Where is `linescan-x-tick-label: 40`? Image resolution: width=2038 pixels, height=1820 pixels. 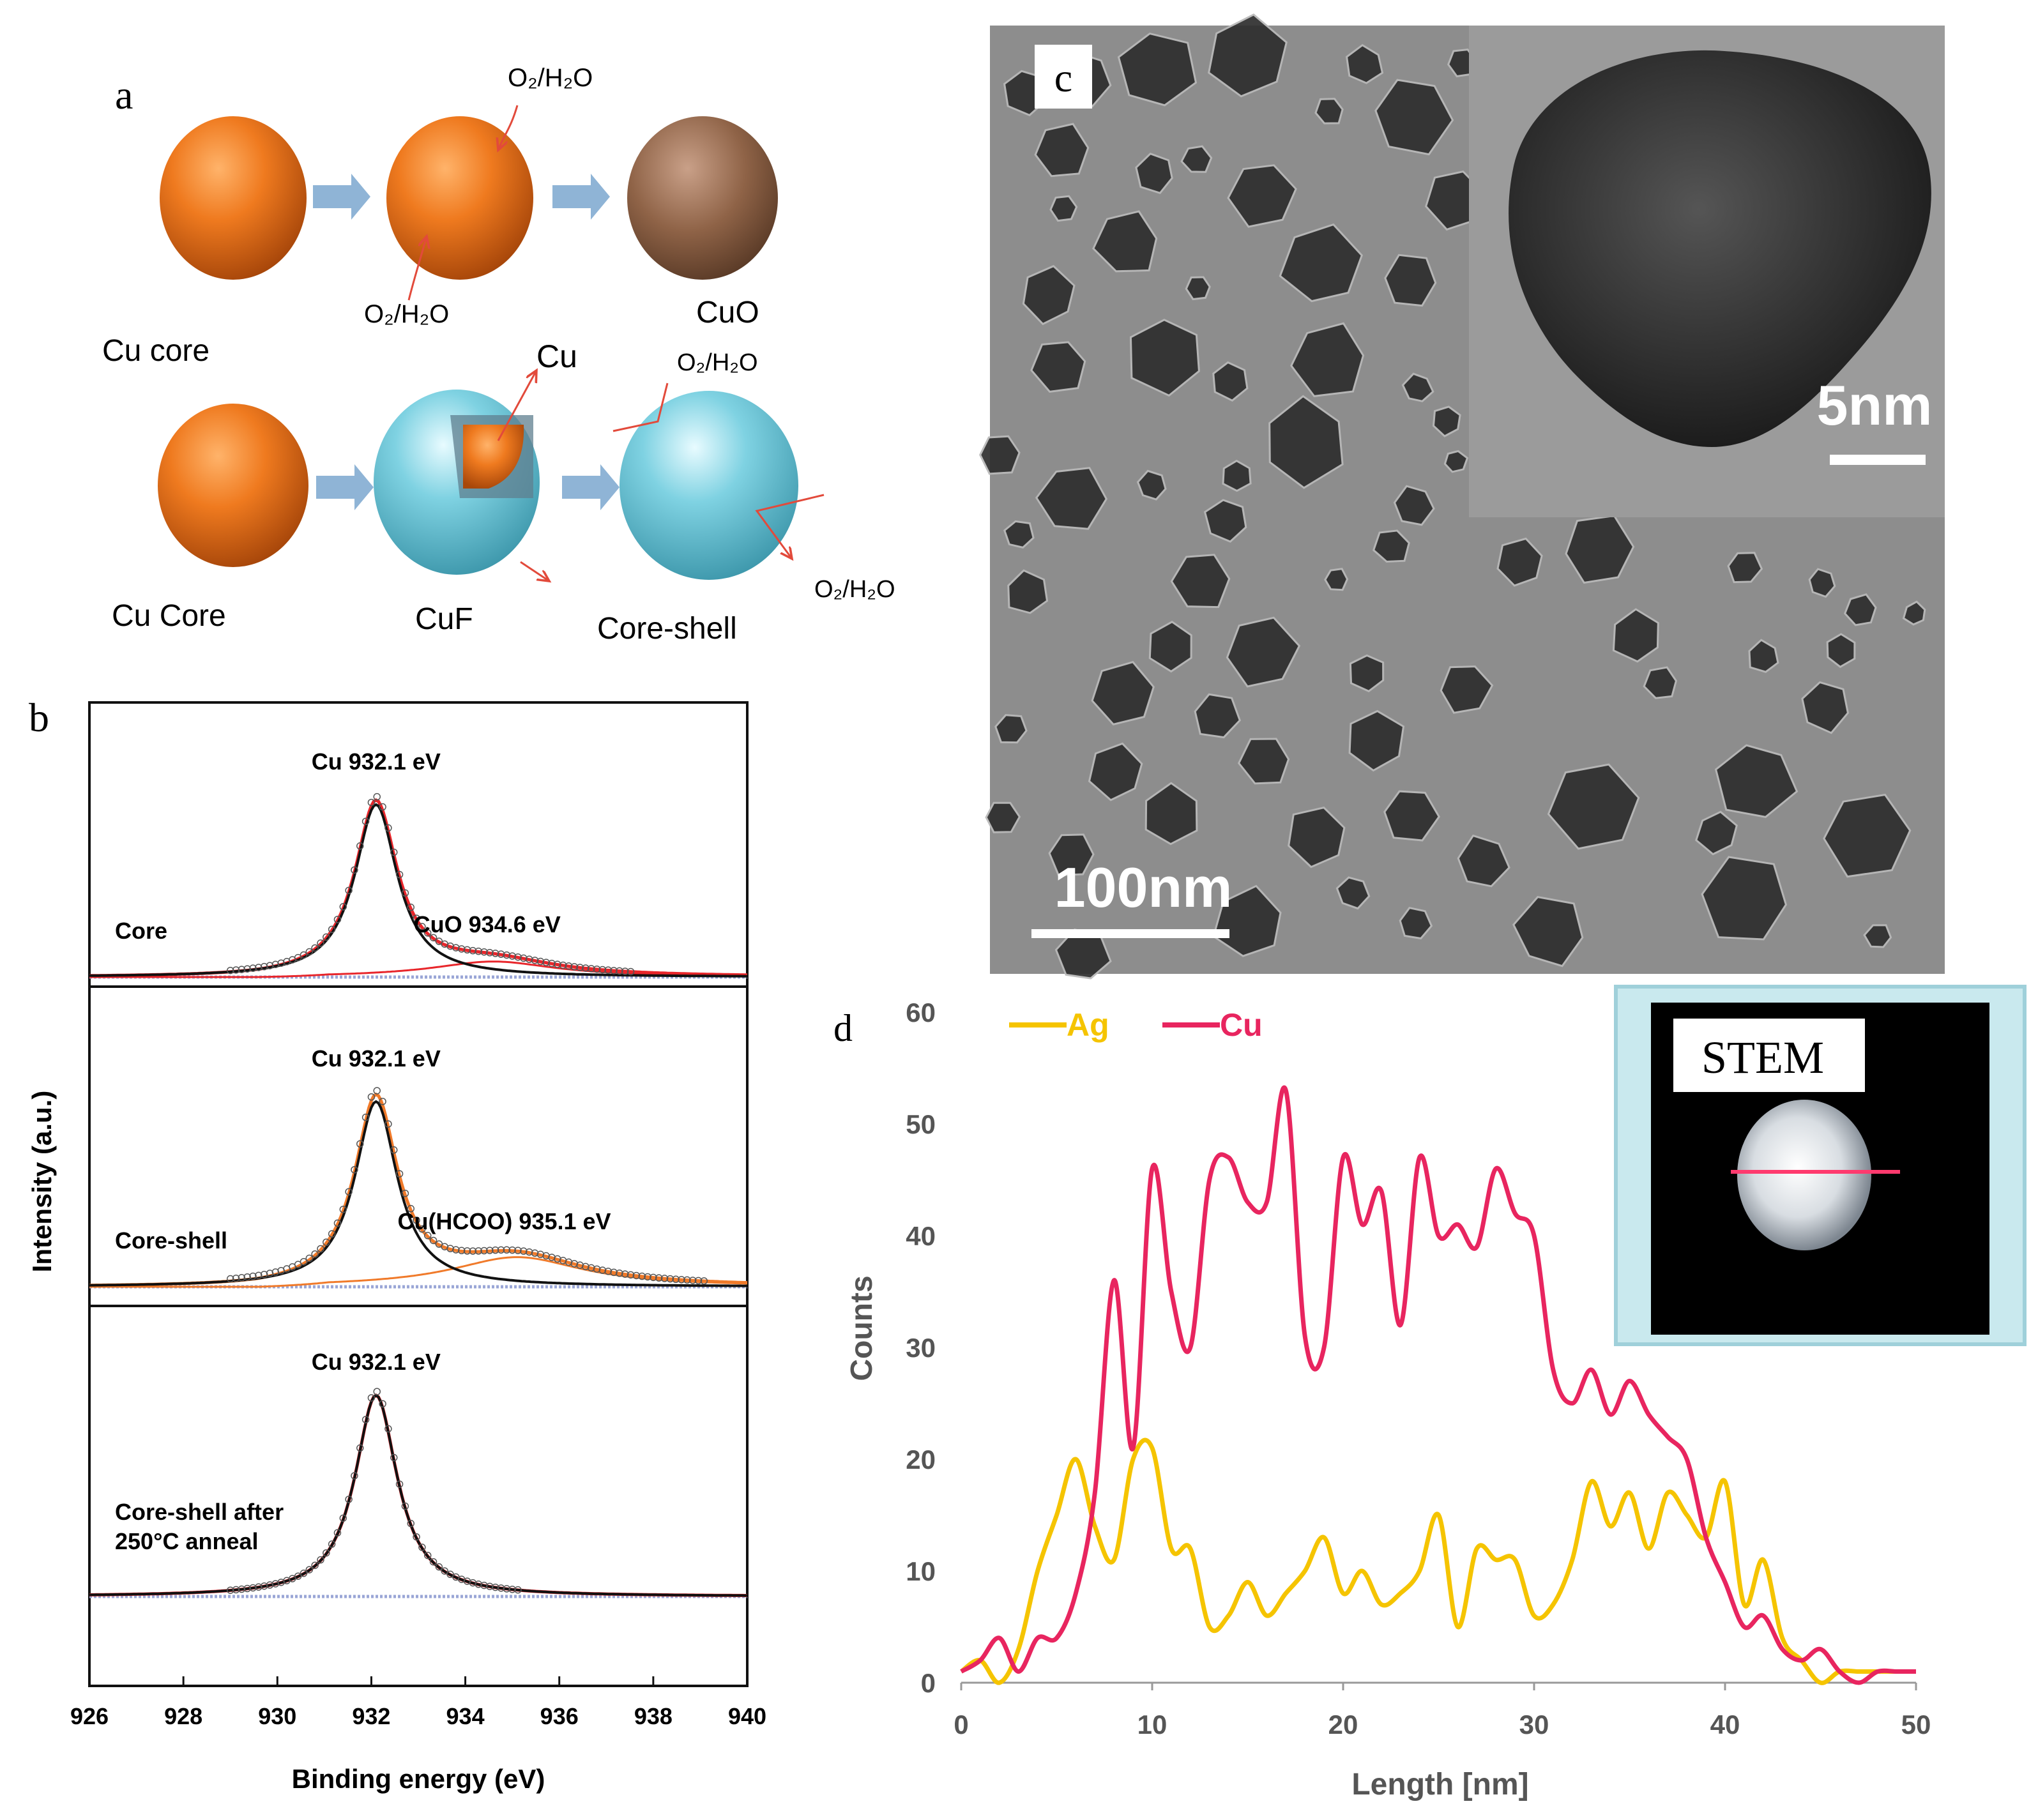 linescan-x-tick-label: 40 is located at coordinates (1725, 1725).